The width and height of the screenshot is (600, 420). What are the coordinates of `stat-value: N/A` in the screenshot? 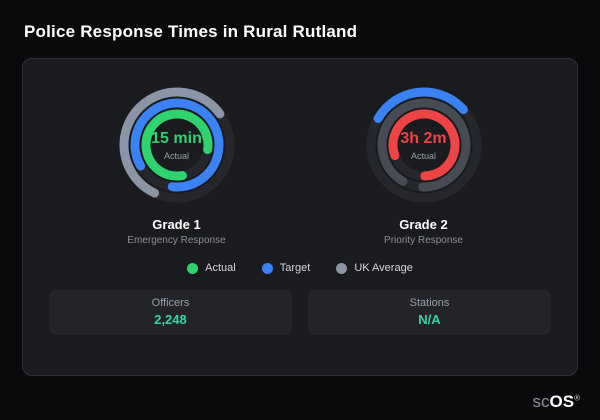 It's located at (429, 319).